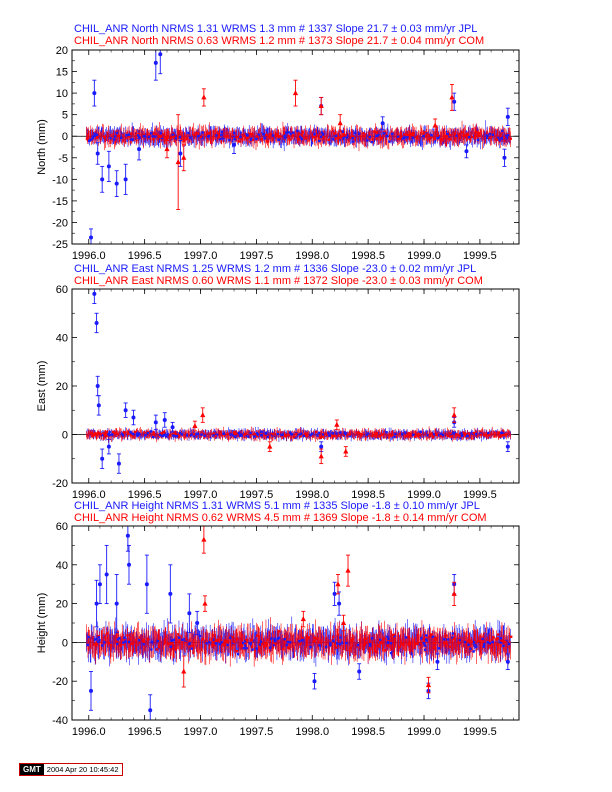 Image resolution: width=612 pixels, height=792 pixels. What do you see at coordinates (63, 159) in the screenshot?
I see `north-ytick-label: -5` at bounding box center [63, 159].